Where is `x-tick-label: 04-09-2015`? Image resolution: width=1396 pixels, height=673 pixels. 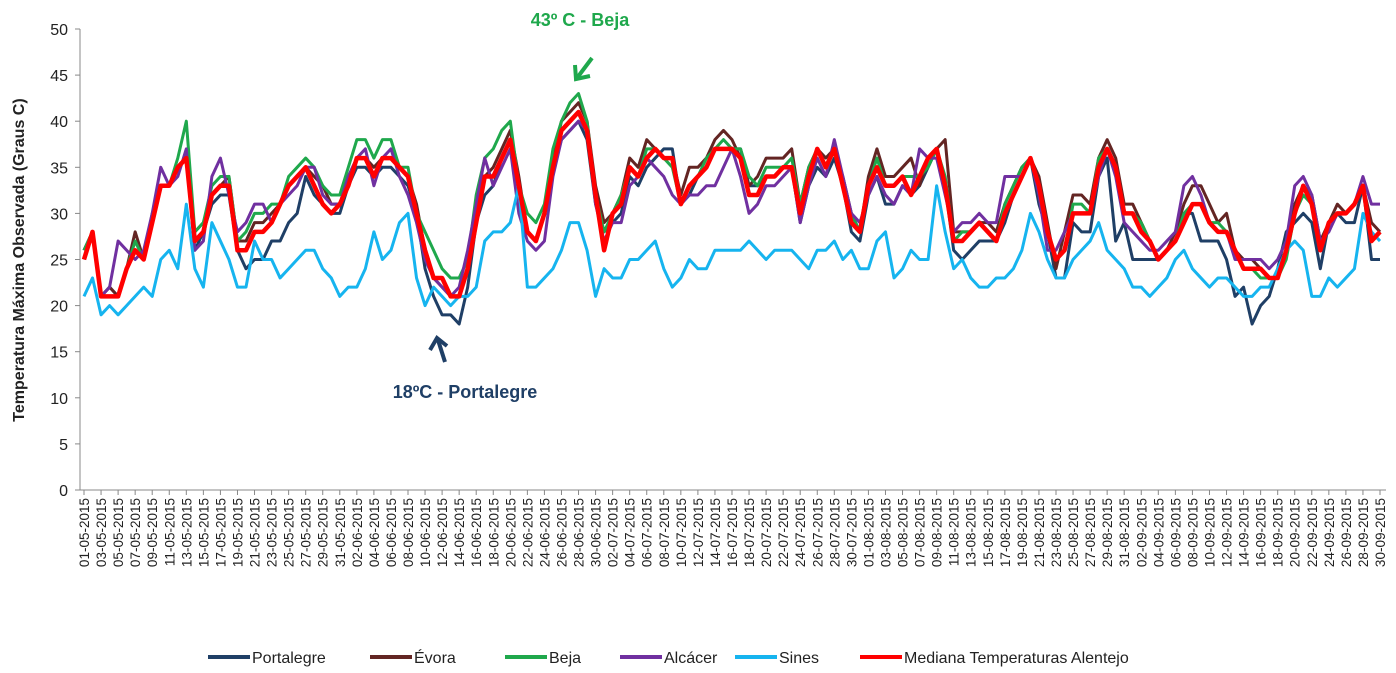 x-tick-label: 04-09-2015 is located at coordinates (1158, 532).